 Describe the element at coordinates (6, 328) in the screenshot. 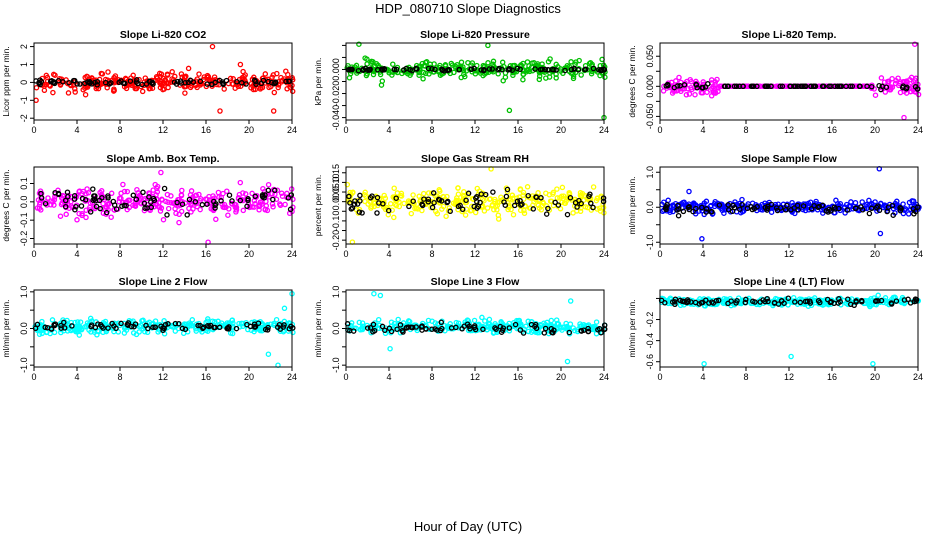

I see `y-axis-label: ml/min per min.` at that location.